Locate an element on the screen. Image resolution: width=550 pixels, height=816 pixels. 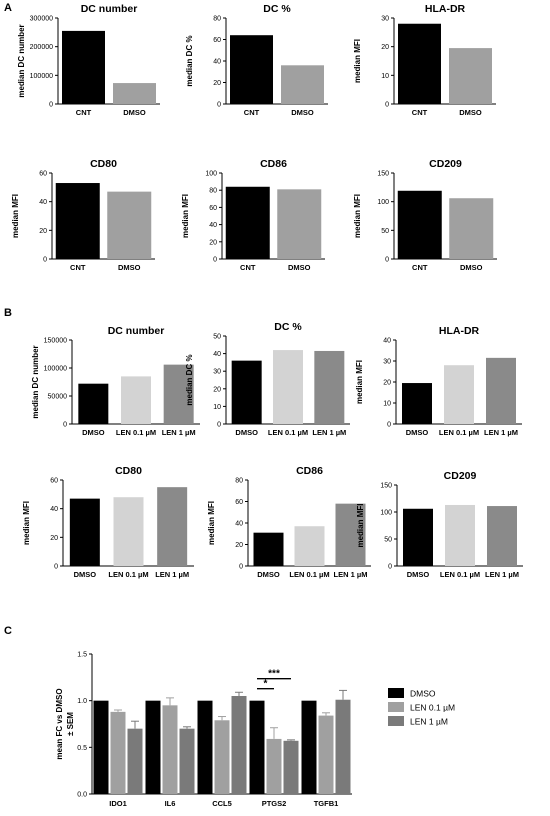
chart-title: HLA-DR is located at coordinates (459, 331).